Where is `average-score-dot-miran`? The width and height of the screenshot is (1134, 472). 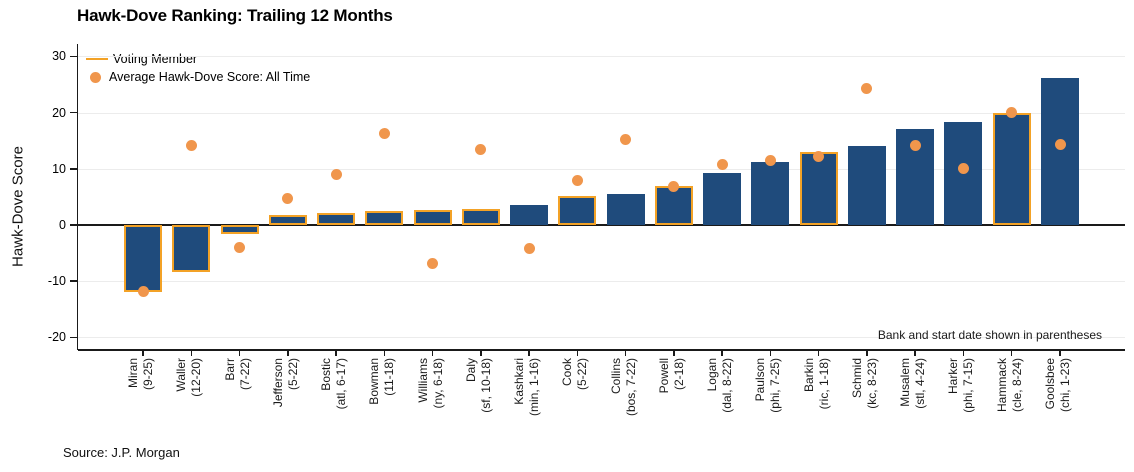
average-score-dot-miran is located at coordinates (143, 291).